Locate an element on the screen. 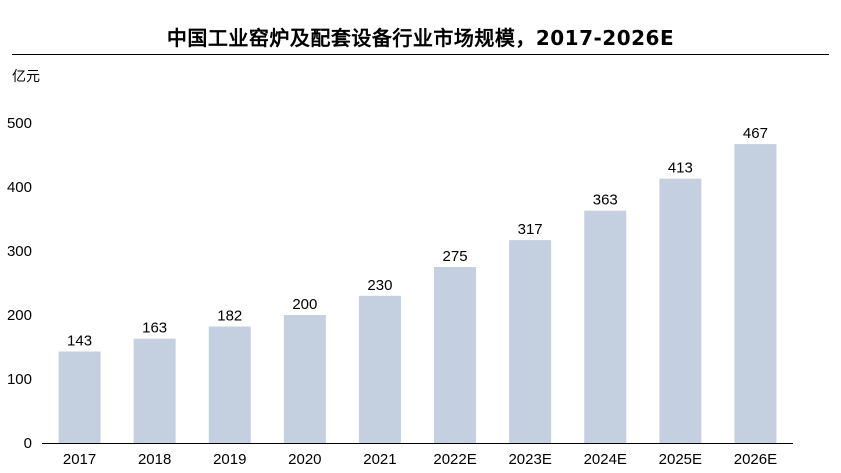  data-label-2025E: 413 is located at coordinates (680, 168).